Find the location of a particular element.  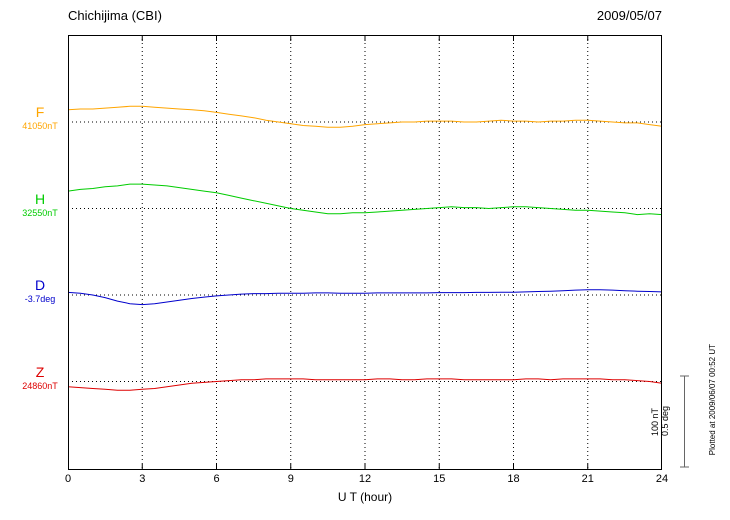

x-axis-label: U T (hour) is located at coordinates (365, 497).